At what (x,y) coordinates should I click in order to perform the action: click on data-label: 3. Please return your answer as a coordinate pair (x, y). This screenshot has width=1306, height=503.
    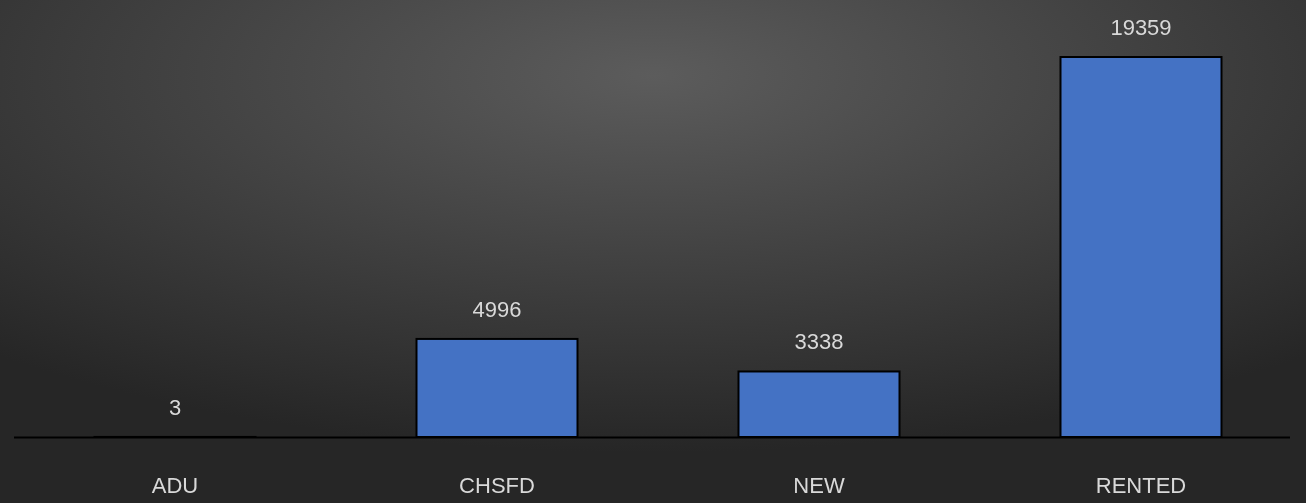
    Looking at the image, I should click on (175, 407).